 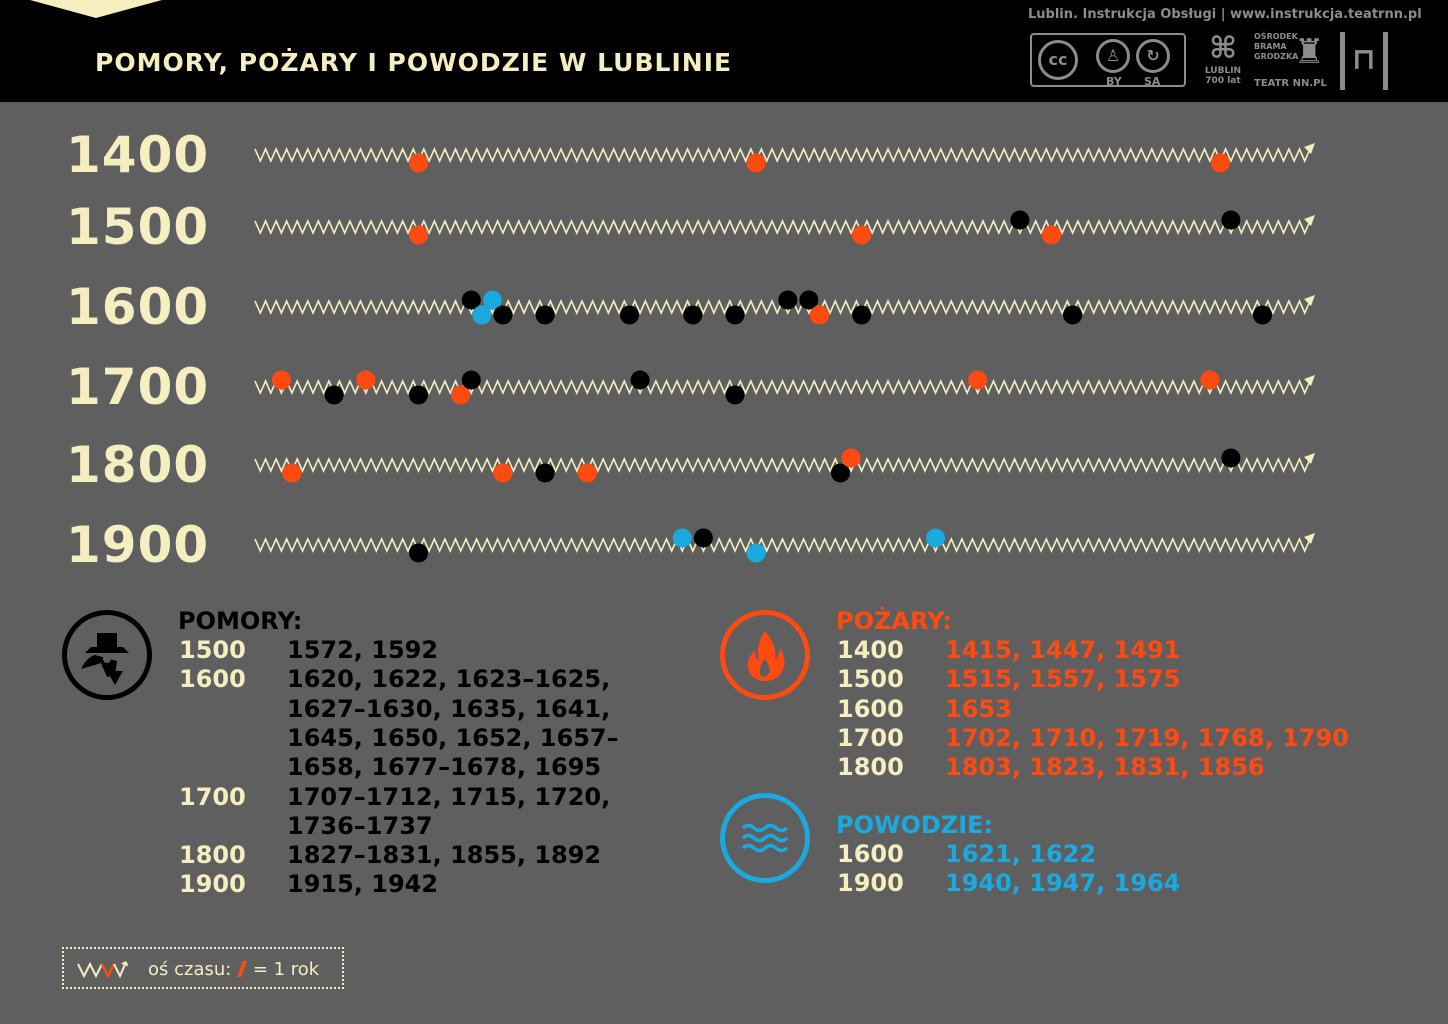 What do you see at coordinates (190, 969) in the screenshot?
I see `axis-note-label: oś czasu:` at bounding box center [190, 969].